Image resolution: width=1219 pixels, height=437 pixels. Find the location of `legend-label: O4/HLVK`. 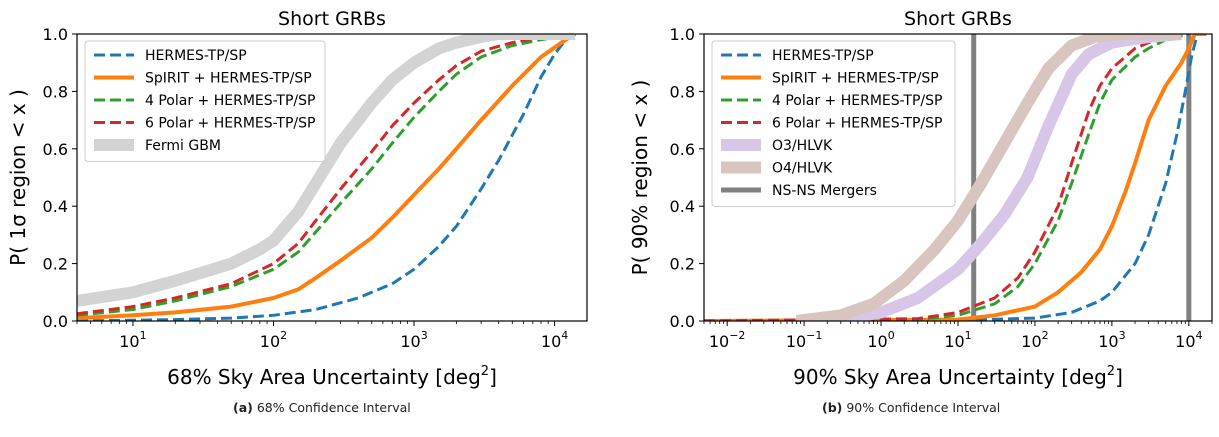

legend-label: O4/HLVK is located at coordinates (802, 169).